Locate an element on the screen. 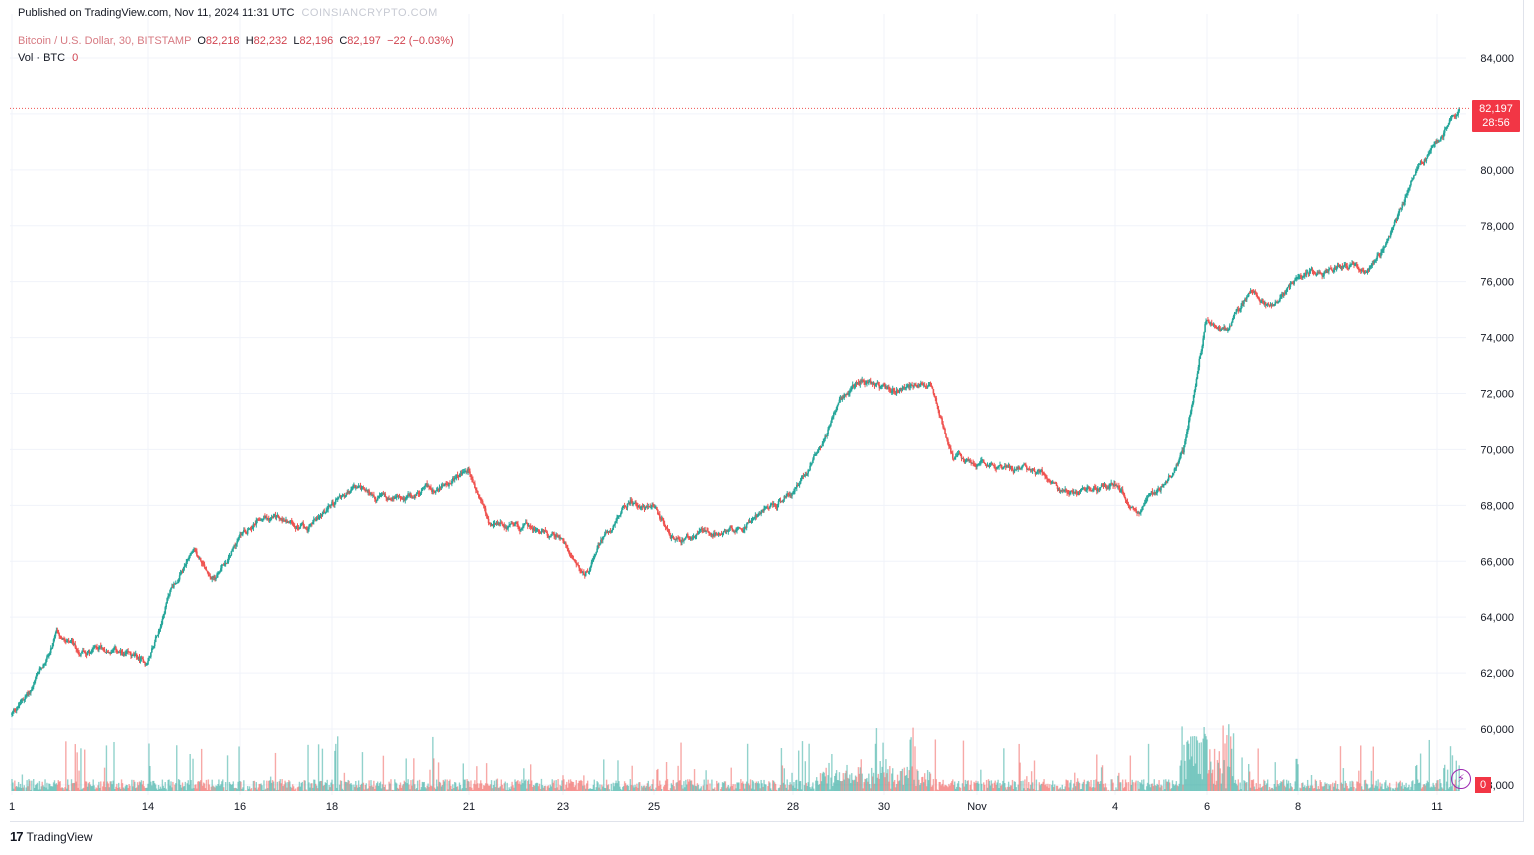  tradingview-logo: 17 TradingView is located at coordinates (51, 836).